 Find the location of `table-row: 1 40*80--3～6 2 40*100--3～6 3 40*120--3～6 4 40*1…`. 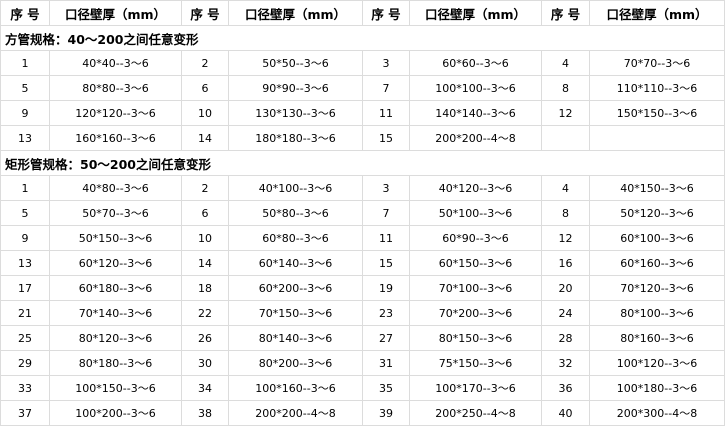

table-row: 1 40*80--3～6 2 40*100--3～6 3 40*120--3～6 4 40*1… is located at coordinates (362, 188).